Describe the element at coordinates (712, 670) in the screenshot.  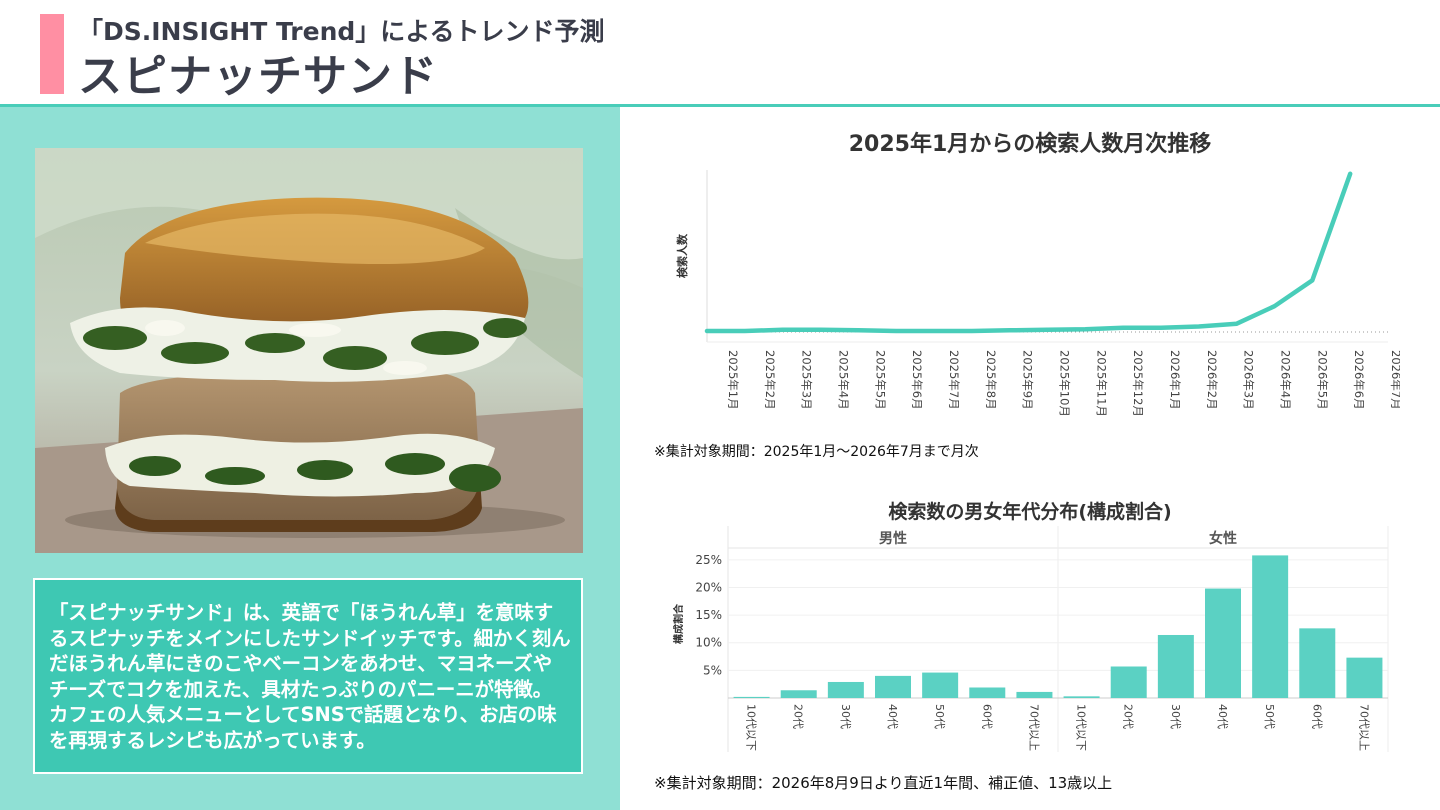
I see `bar-y-tick-label: 5%` at that location.